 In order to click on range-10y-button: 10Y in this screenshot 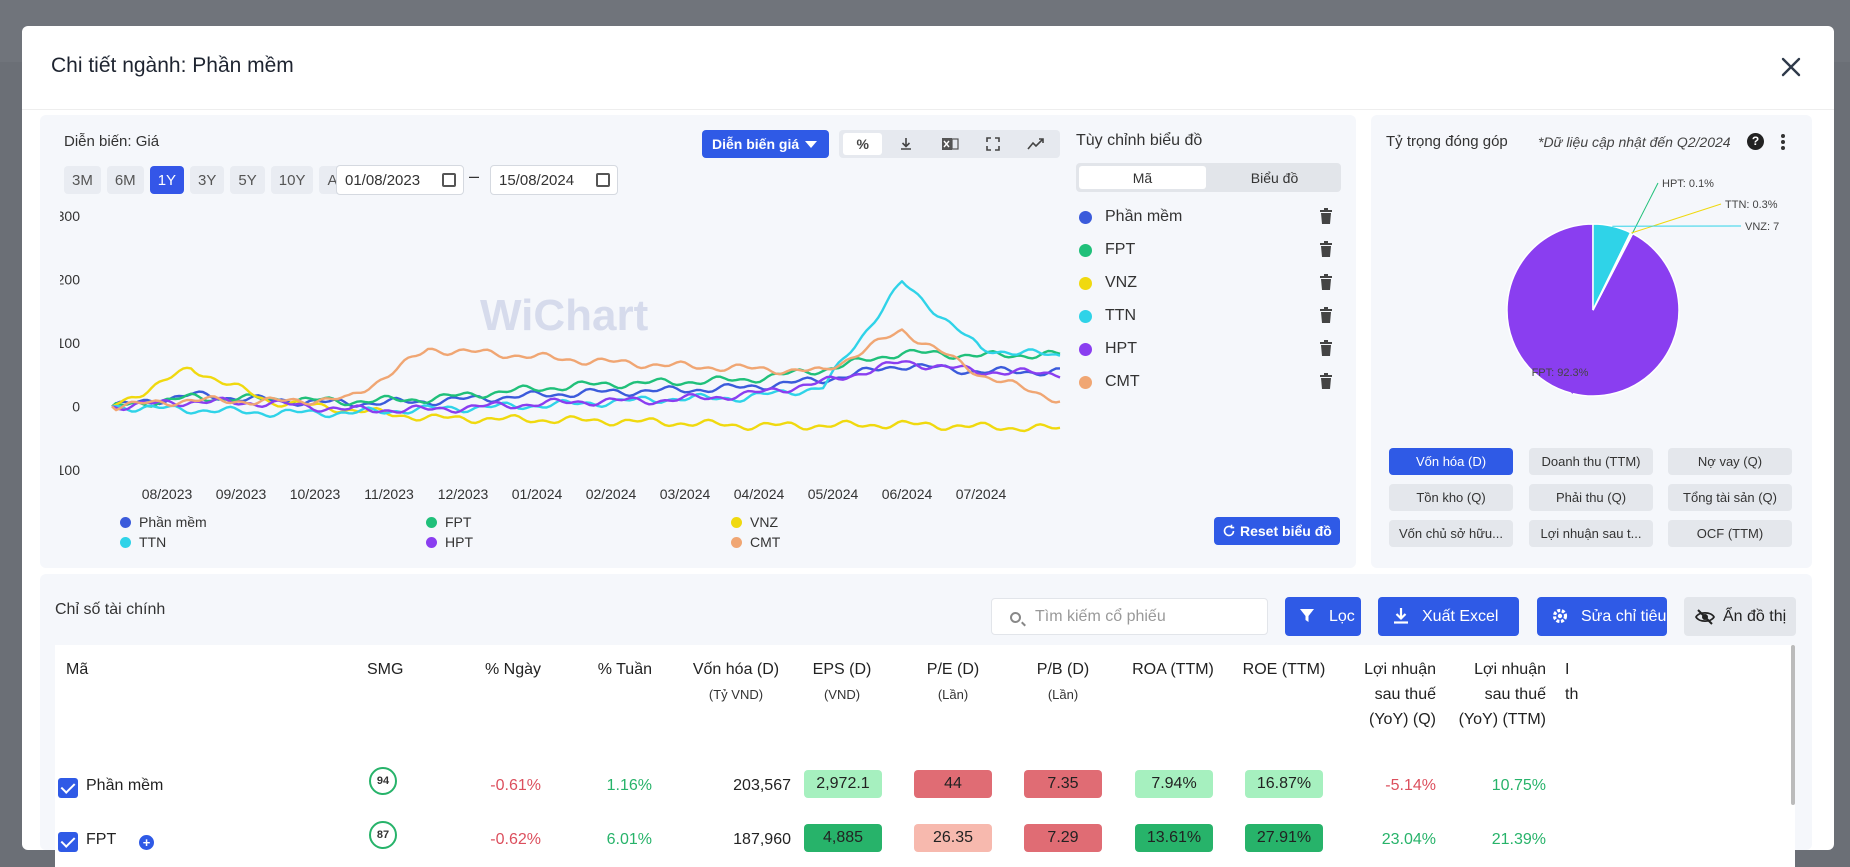, I will do `click(292, 180)`.